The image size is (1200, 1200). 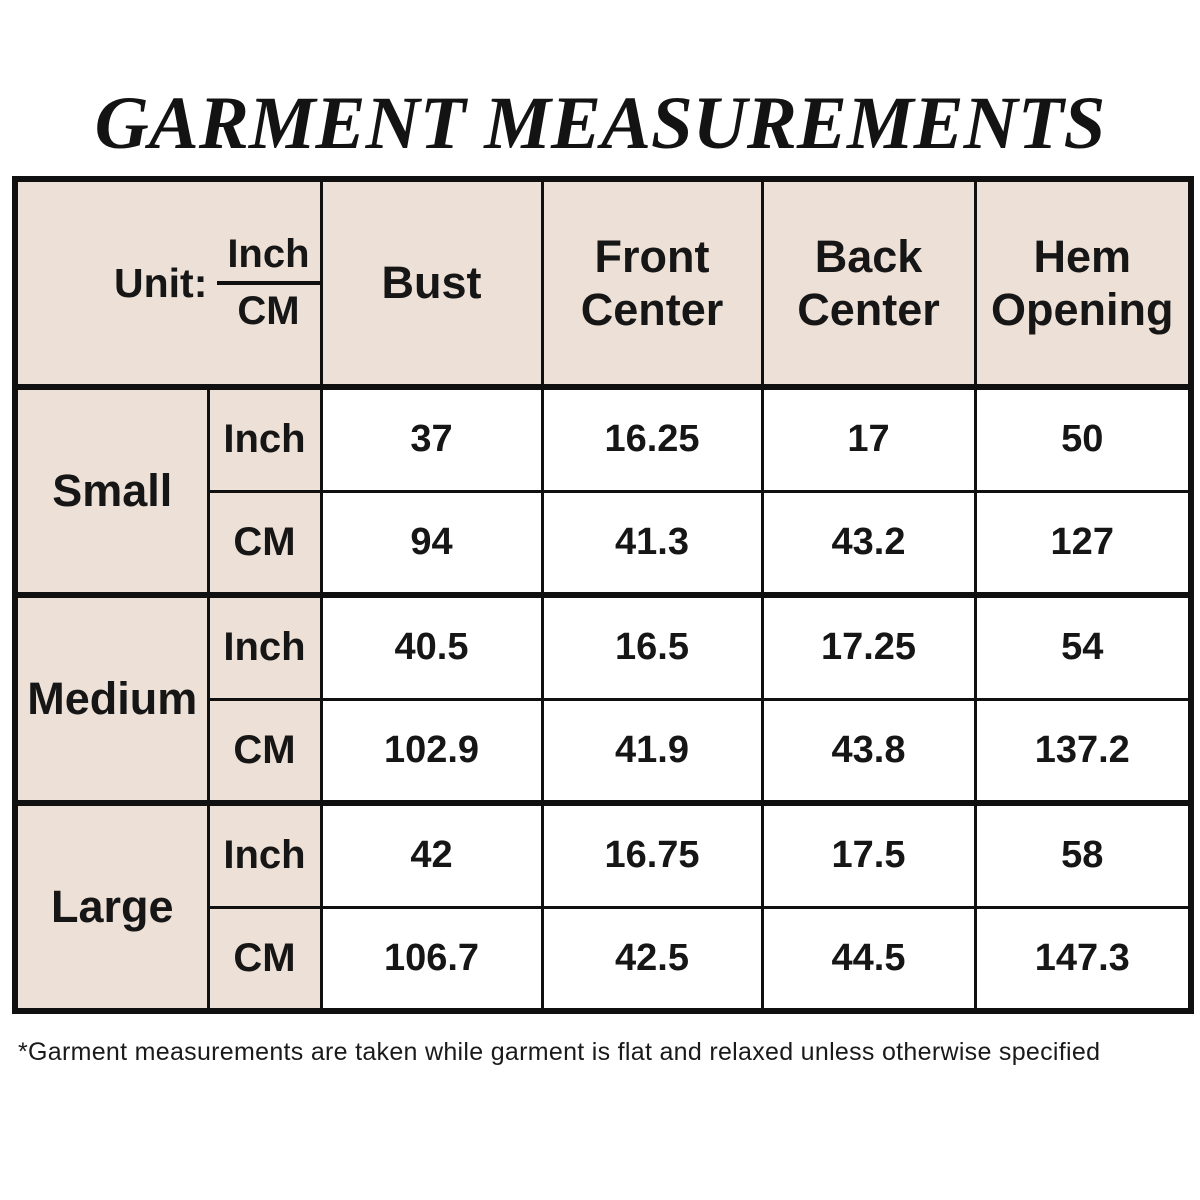 What do you see at coordinates (652, 283) in the screenshot?
I see `column-header-front-center: Front Center` at bounding box center [652, 283].